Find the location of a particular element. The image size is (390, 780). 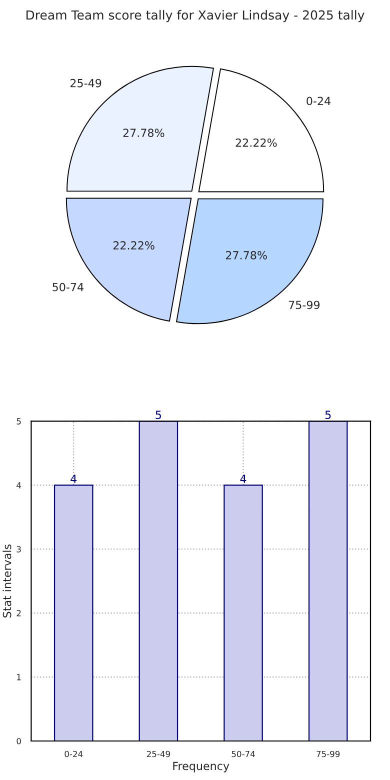

x-tick-label: 75-99 is located at coordinates (328, 754).